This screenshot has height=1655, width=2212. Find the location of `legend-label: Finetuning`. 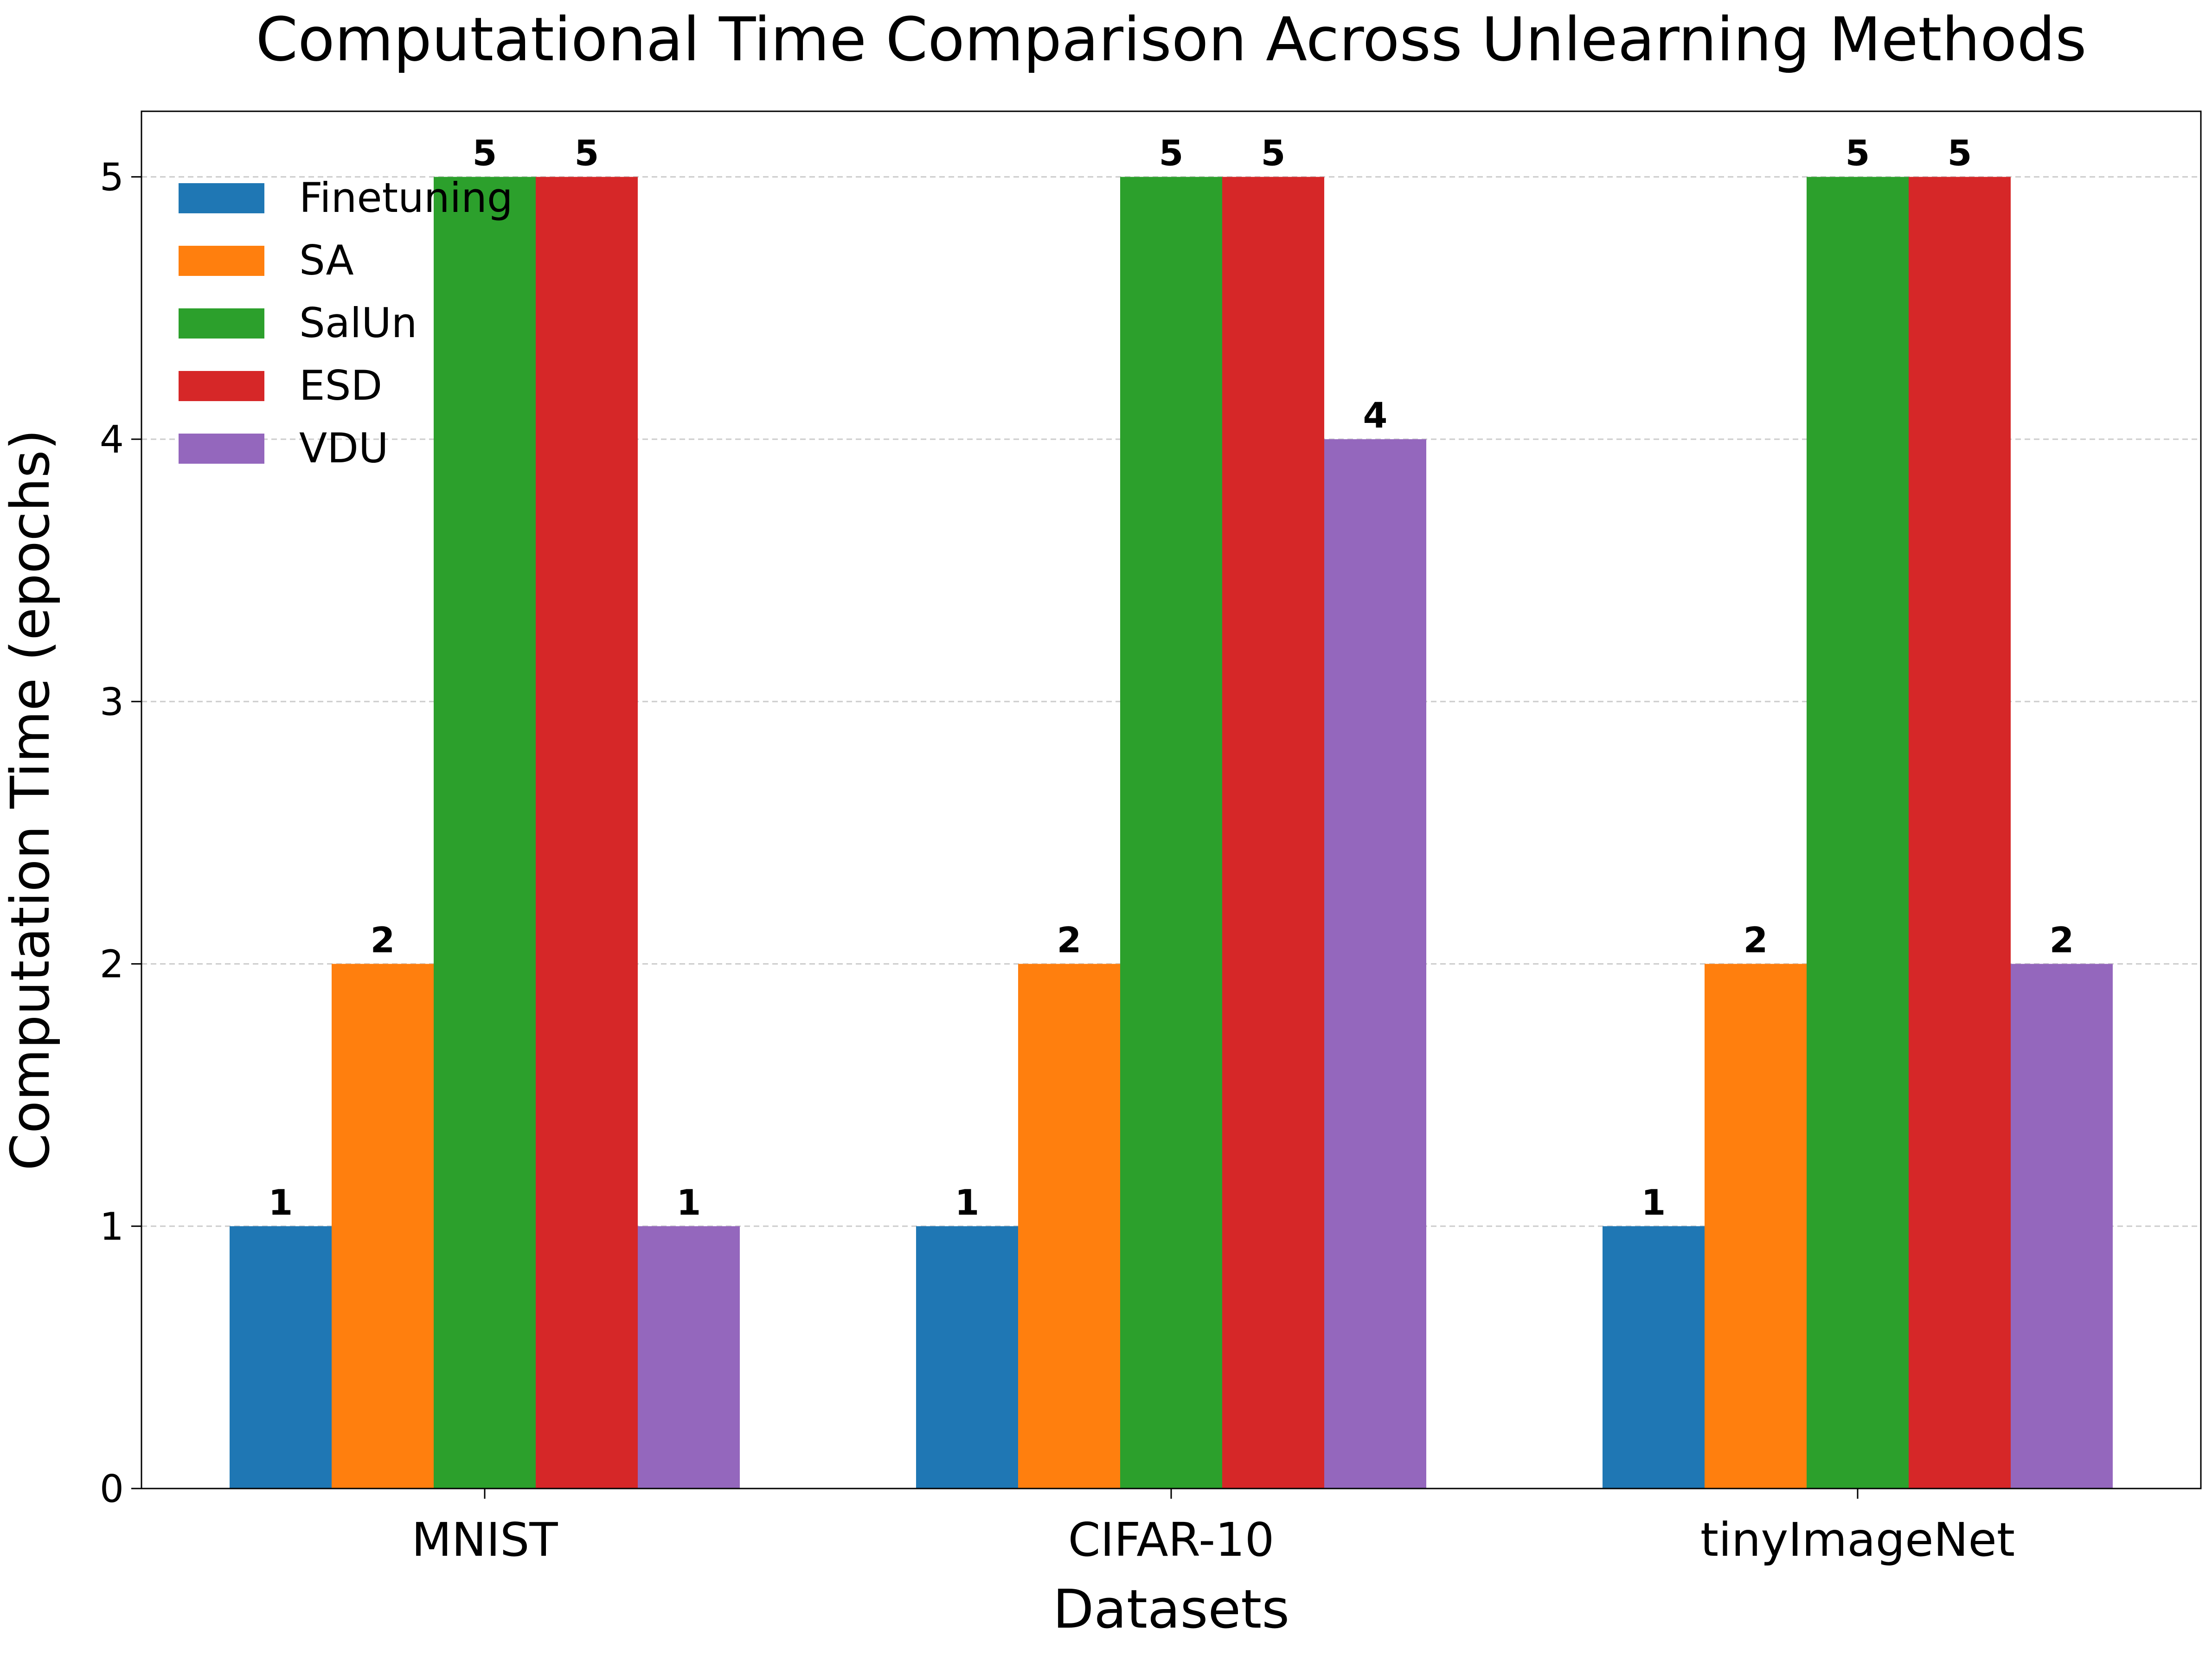

legend-label: Finetuning is located at coordinates (406, 198).